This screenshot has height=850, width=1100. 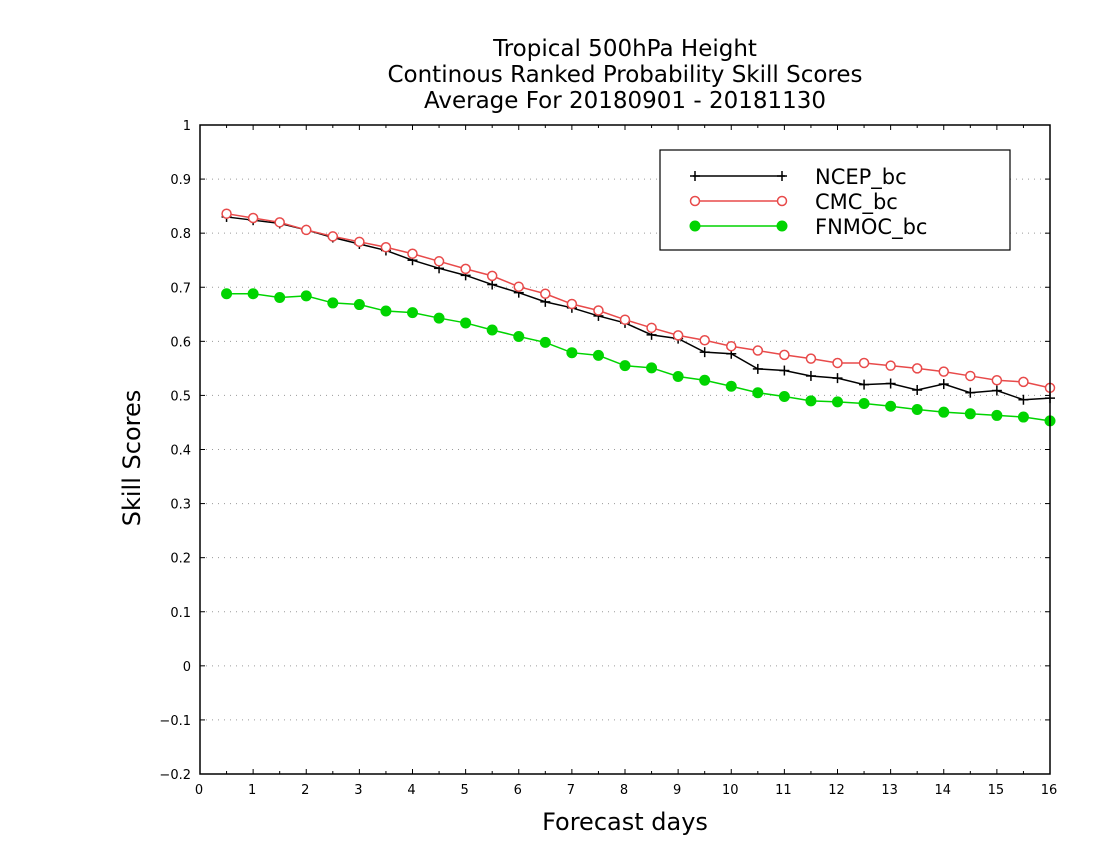 I want to click on y-tick-label: 0.2, so click(x=180, y=559).